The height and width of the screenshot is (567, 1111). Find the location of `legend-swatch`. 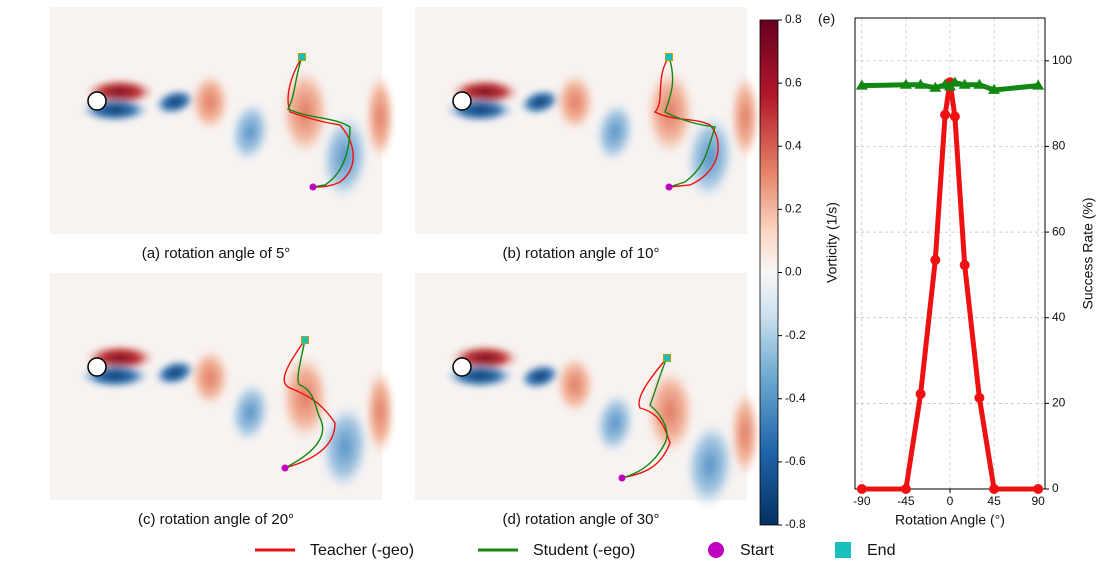

legend-swatch is located at coordinates (843, 550).